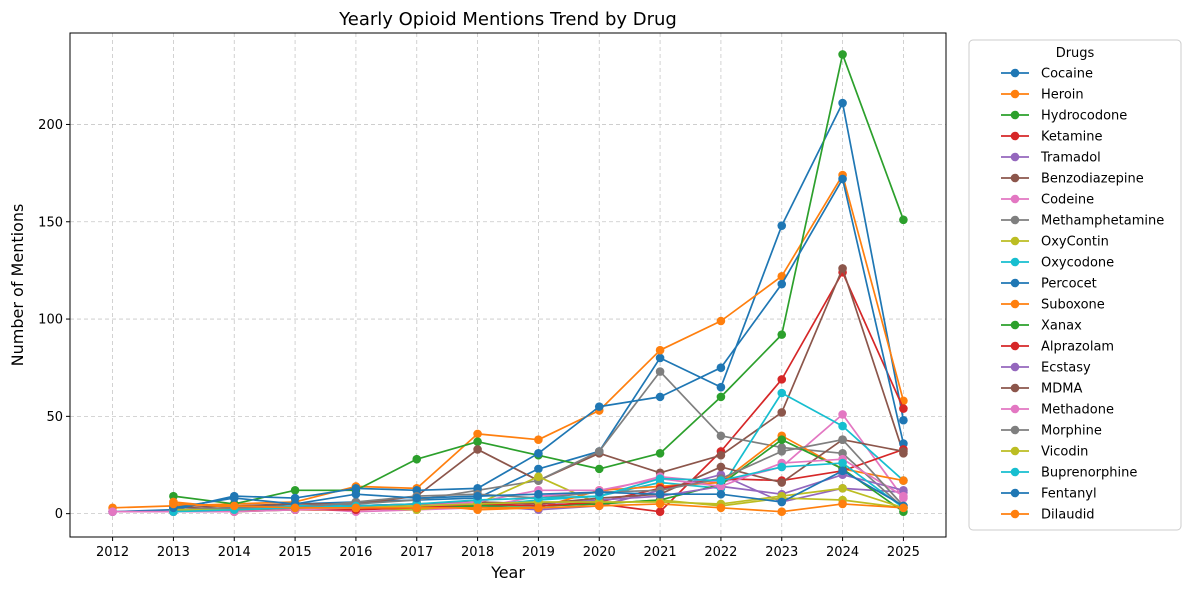 This screenshot has height=591, width=1188. I want to click on legend-label: Percocet, so click(1069, 284).